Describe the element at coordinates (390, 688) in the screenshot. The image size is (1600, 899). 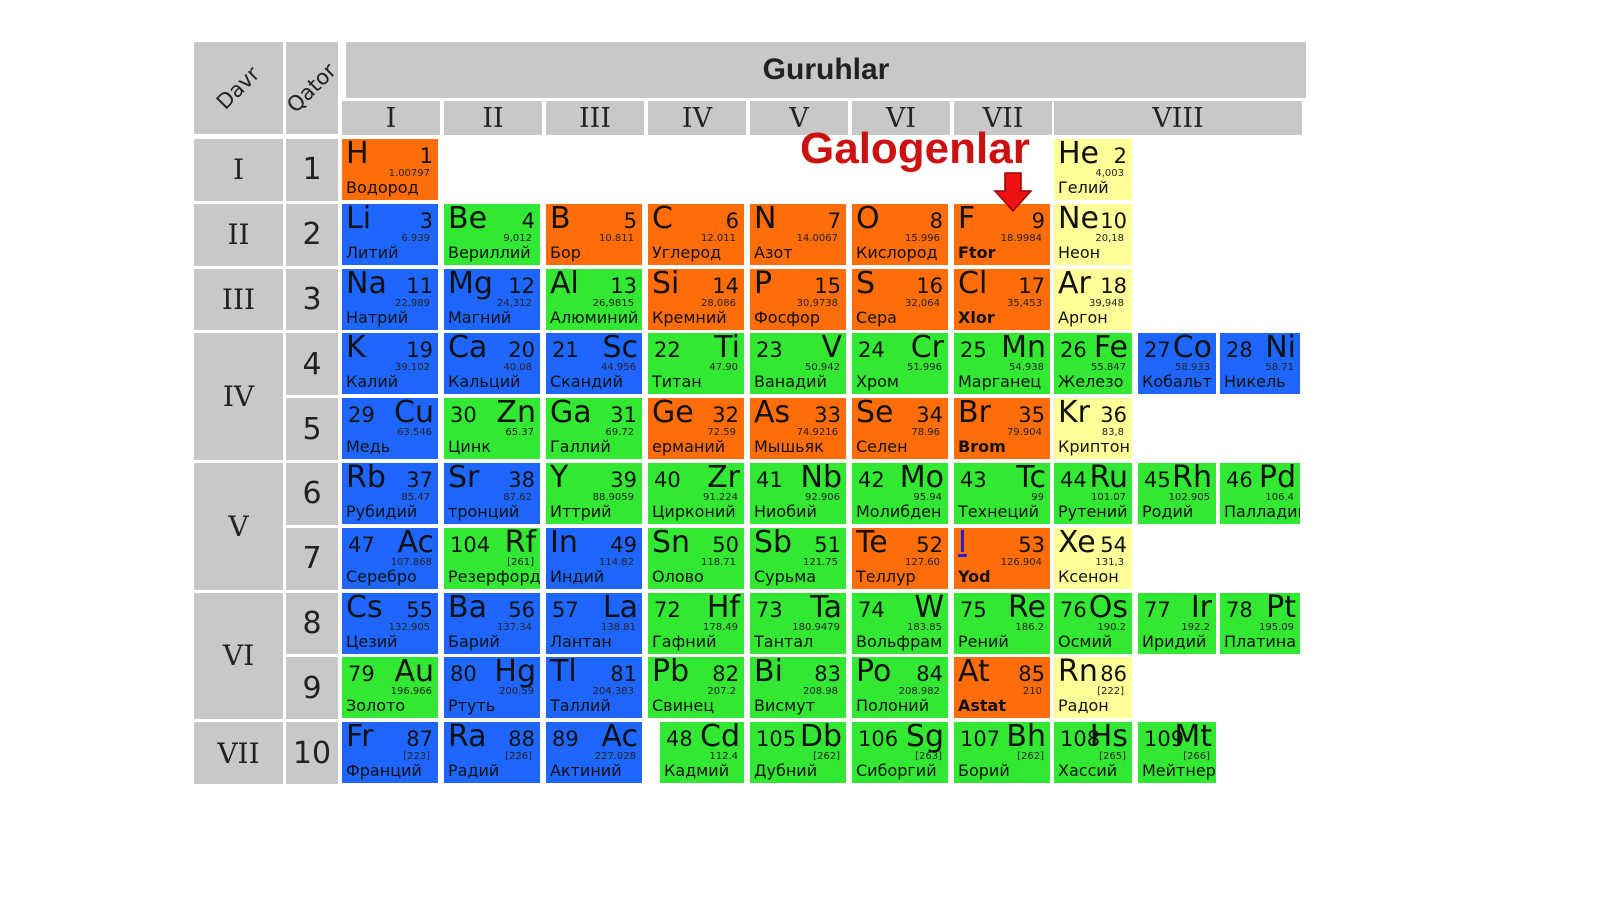
I see `element-cell-au: Au 79 196.966 Золото` at that location.